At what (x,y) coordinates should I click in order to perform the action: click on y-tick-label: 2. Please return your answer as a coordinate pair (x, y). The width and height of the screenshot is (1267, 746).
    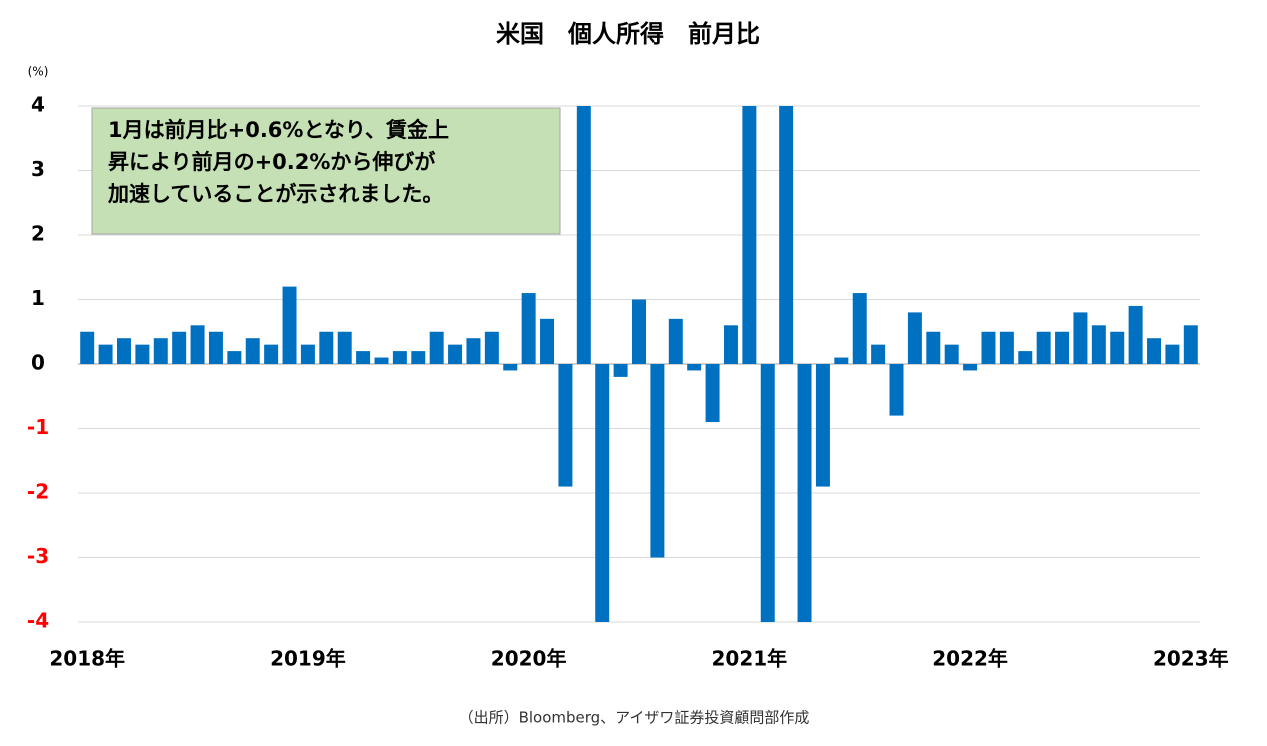
    Looking at the image, I should click on (38, 234).